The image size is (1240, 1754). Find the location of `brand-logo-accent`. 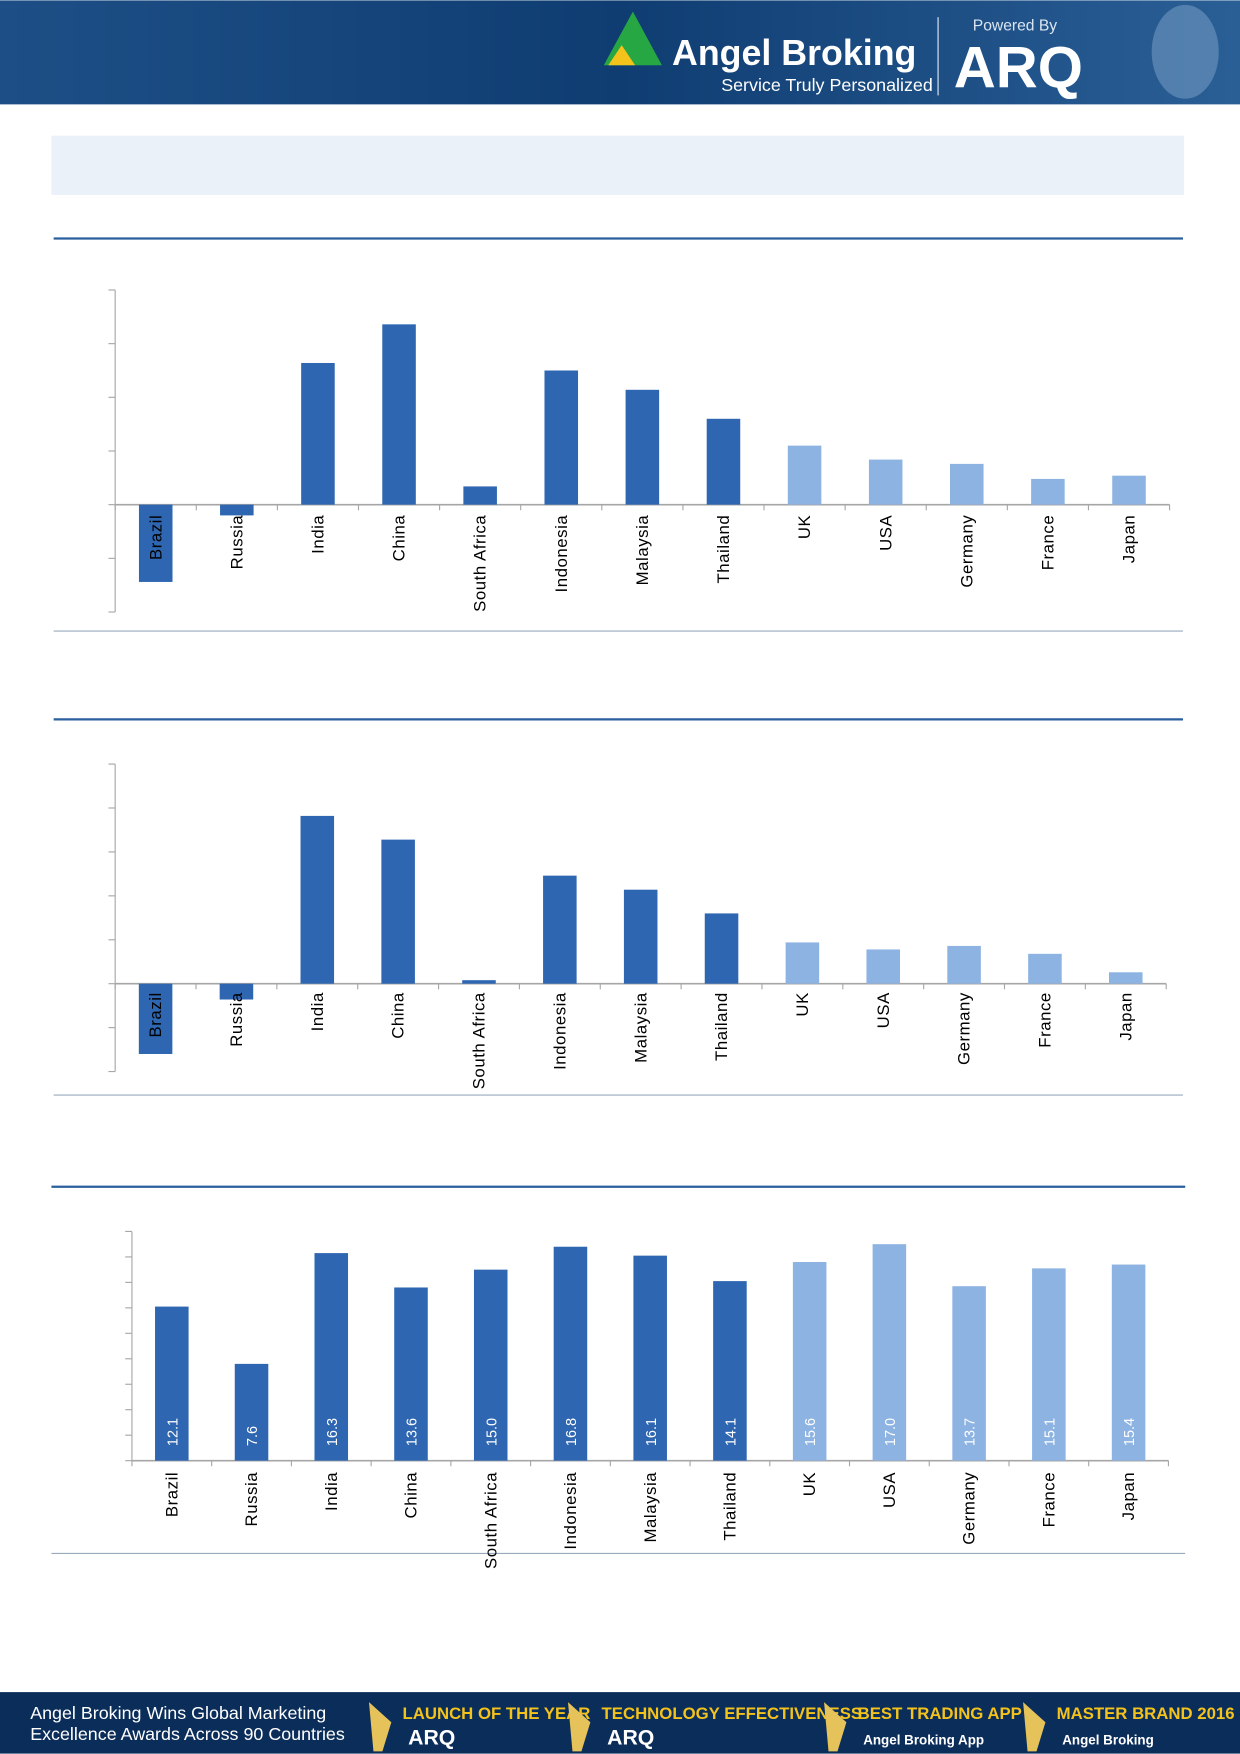

brand-logo-accent is located at coordinates (622, 55).